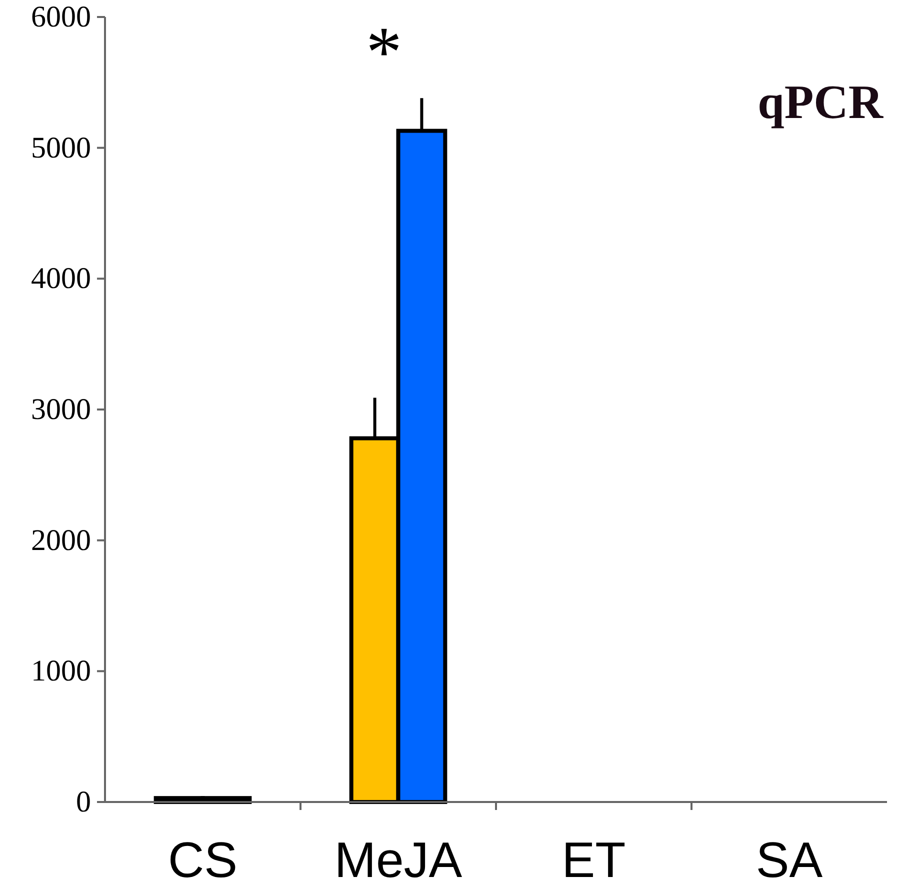  What do you see at coordinates (61, 147) in the screenshot?
I see `y-tick-label: 5000` at bounding box center [61, 147].